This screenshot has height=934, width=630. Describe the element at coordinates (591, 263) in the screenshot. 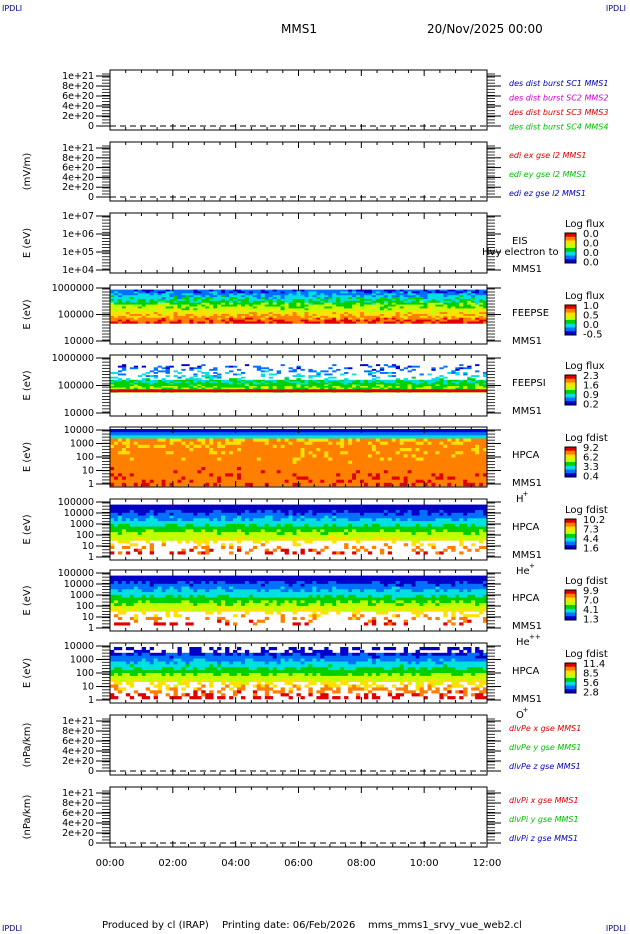

I see `colorbar-tick-label: 0.0` at that location.